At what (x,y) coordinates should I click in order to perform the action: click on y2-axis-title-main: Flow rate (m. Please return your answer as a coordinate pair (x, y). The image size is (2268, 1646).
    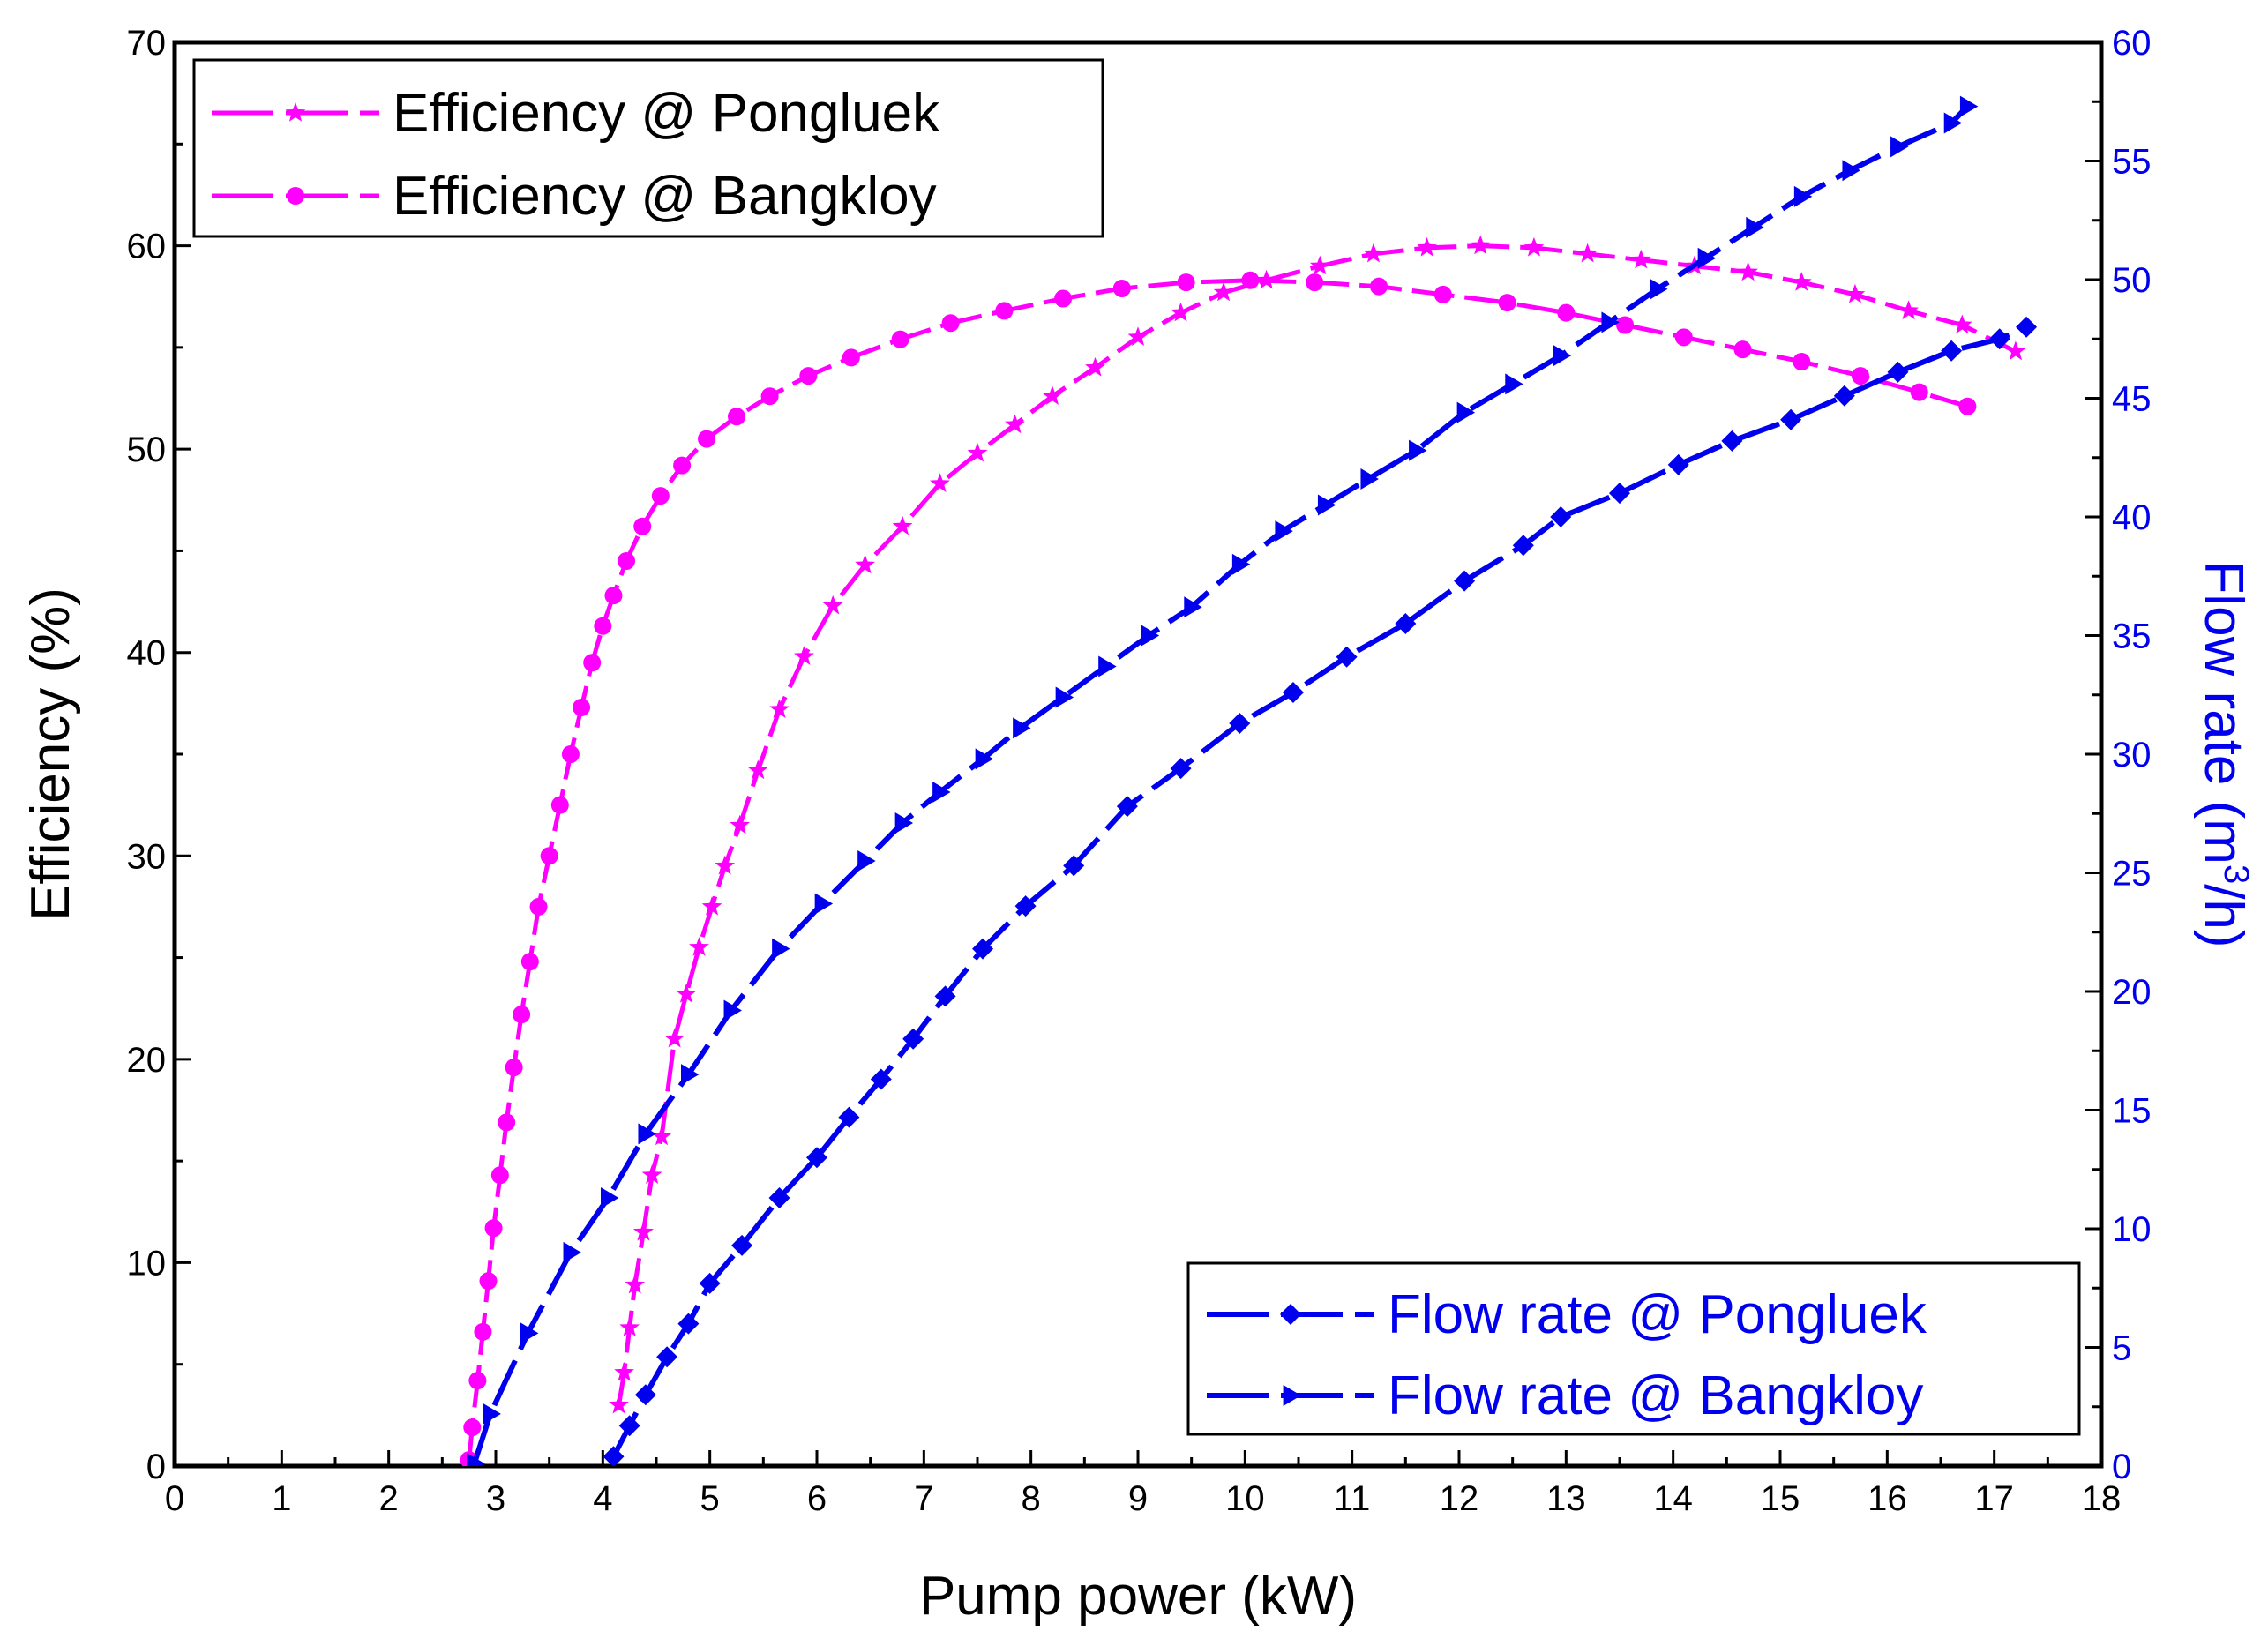
    Looking at the image, I should click on (2223, 712).